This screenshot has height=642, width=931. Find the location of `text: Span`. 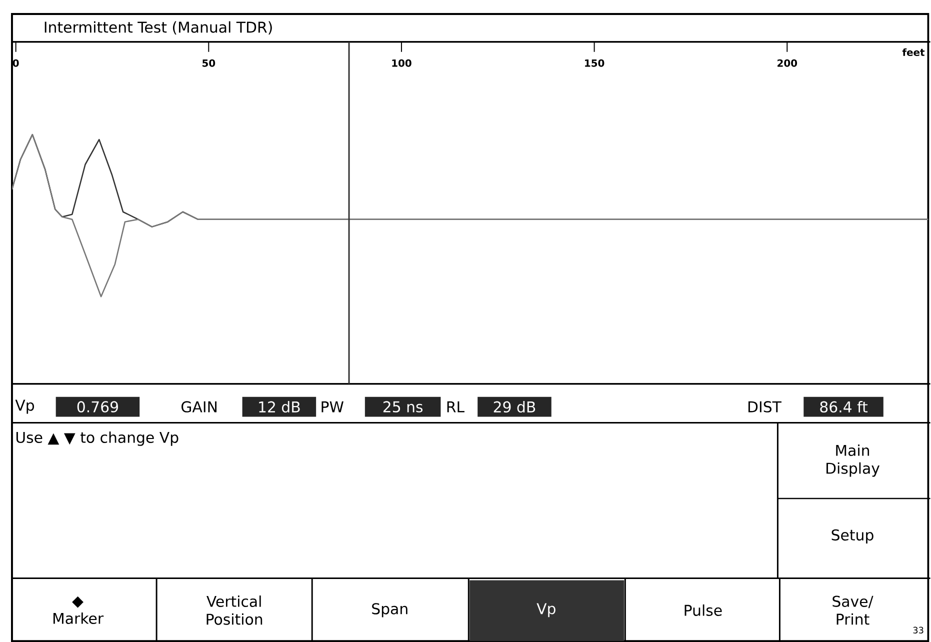

text: Span is located at coordinates (390, 610).